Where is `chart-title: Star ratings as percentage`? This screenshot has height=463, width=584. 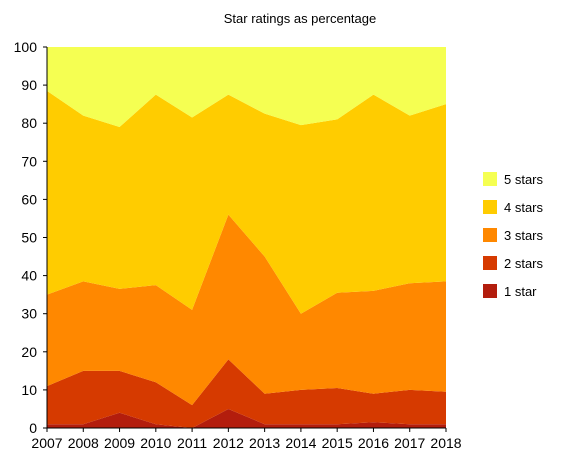 chart-title: Star ratings as percentage is located at coordinates (300, 18).